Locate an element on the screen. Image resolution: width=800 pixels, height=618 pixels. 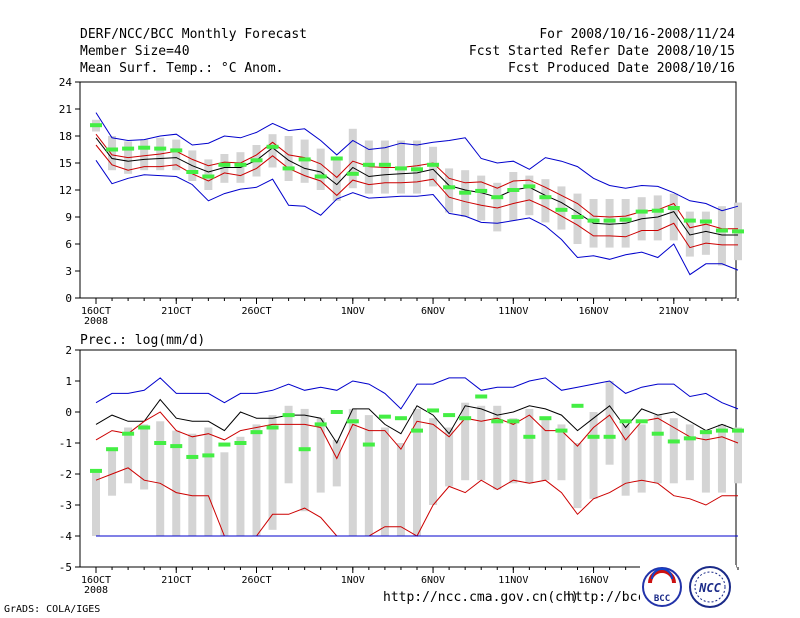
prec-ytick-label: 0 is located at coordinates (68, 412).